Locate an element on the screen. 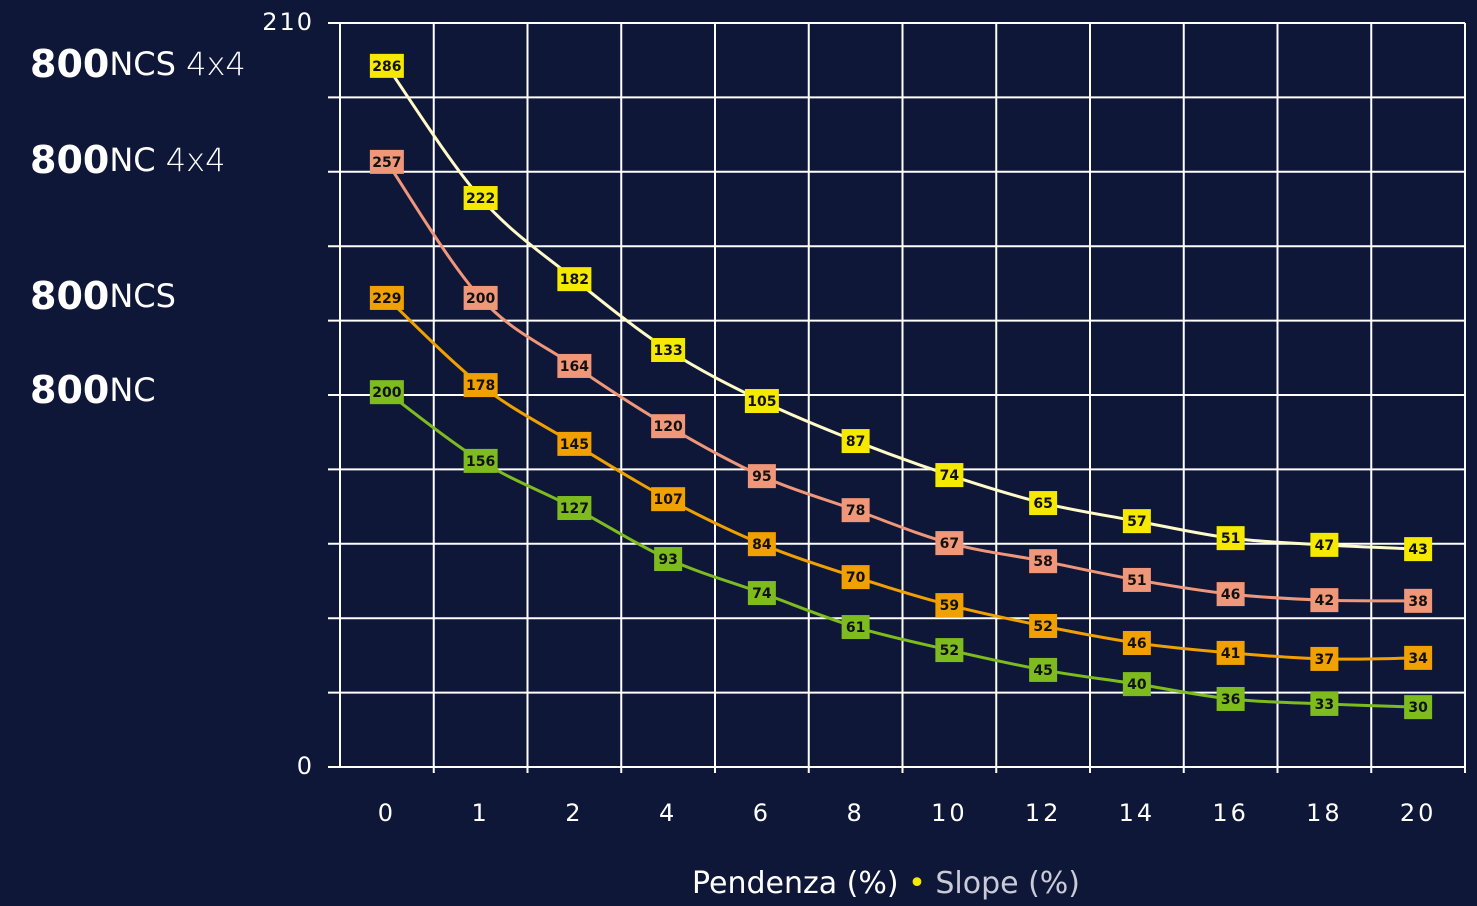 The width and height of the screenshot is (1477, 906). data-label: 286 is located at coordinates (386, 67).